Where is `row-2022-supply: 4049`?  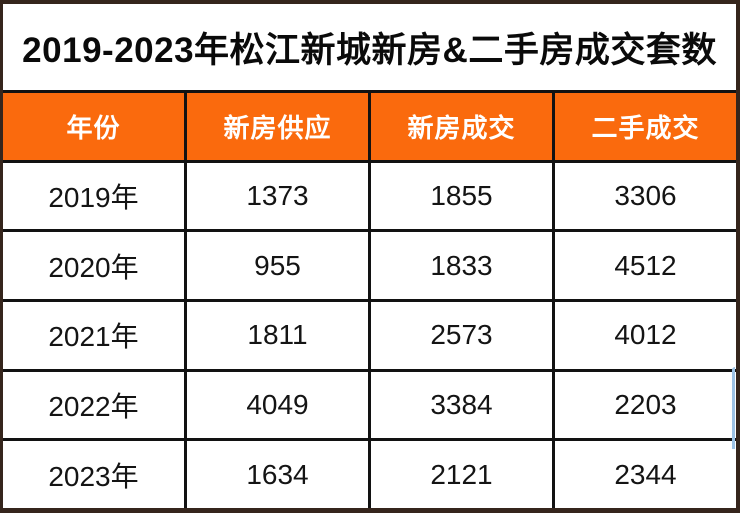
row-2022-supply: 4049 is located at coordinates (277, 405).